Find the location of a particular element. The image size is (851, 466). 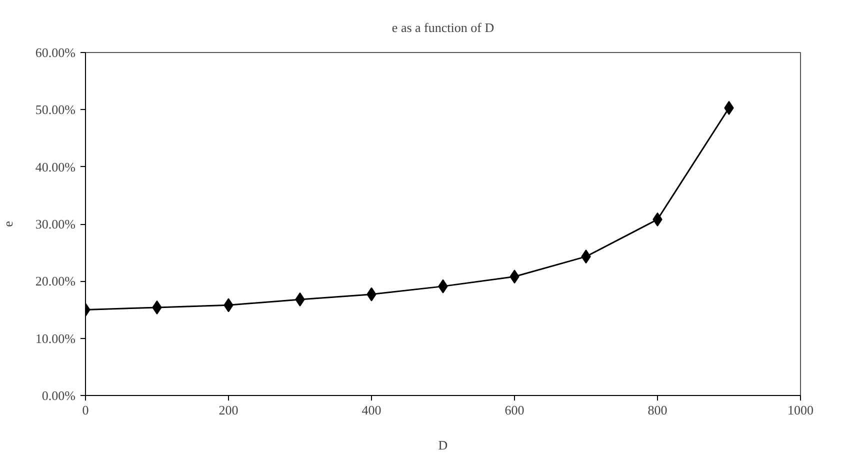

y-tick-label: 40.00% is located at coordinates (55, 166).